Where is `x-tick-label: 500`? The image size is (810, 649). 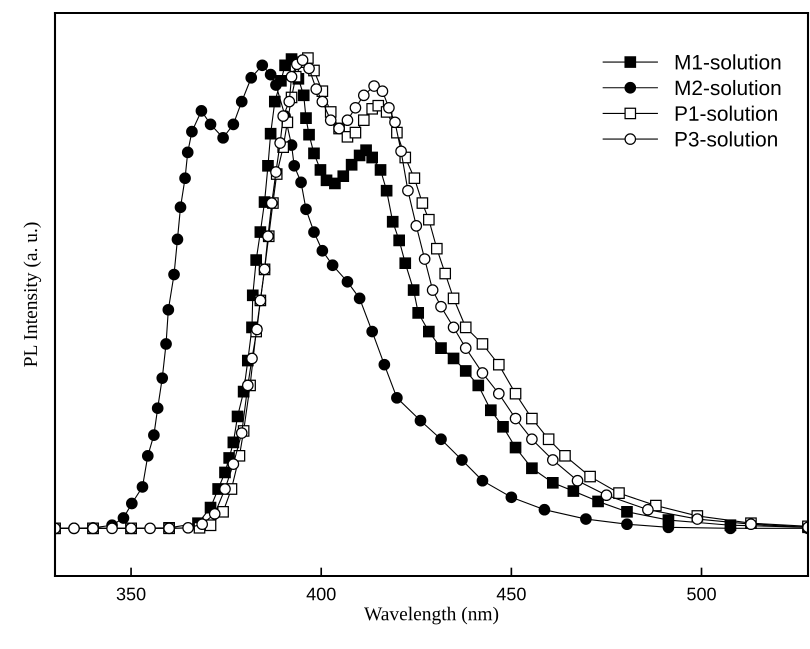
x-tick-label: 500 is located at coordinates (701, 594).